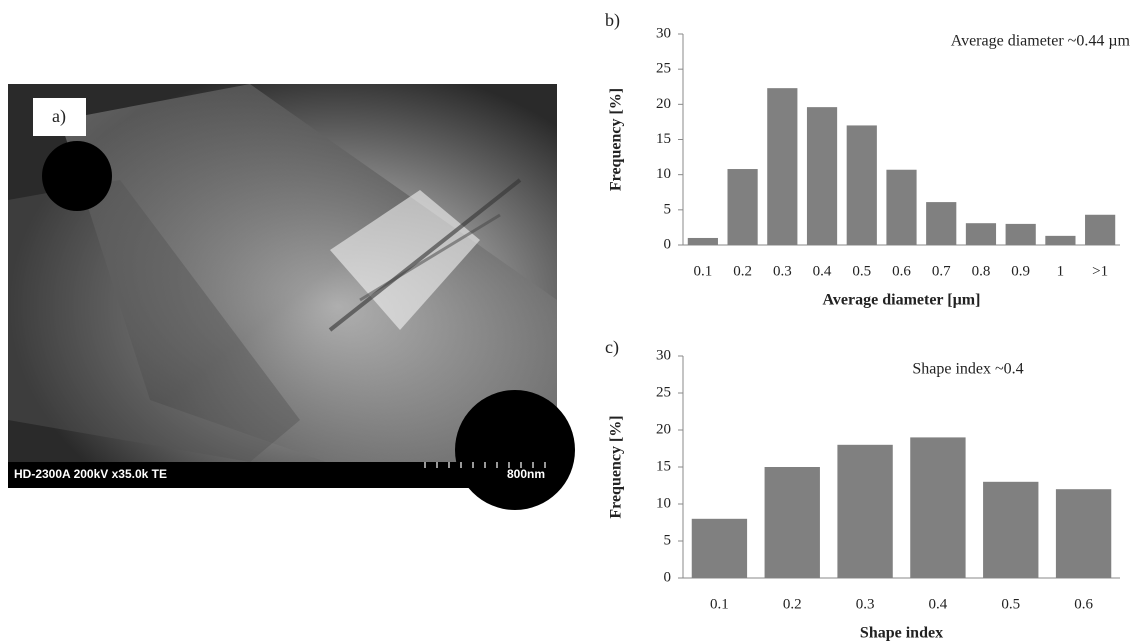 The width and height of the screenshot is (1139, 641). What do you see at coordinates (1041, 41) in the screenshot?
I see `annotation: Average diameter ~0.44 µm` at bounding box center [1041, 41].